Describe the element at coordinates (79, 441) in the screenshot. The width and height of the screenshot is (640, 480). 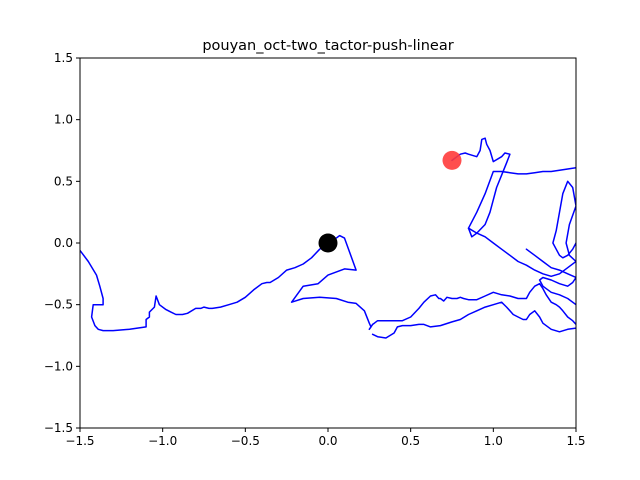
I see `x-tick-label: −1.5` at that location.